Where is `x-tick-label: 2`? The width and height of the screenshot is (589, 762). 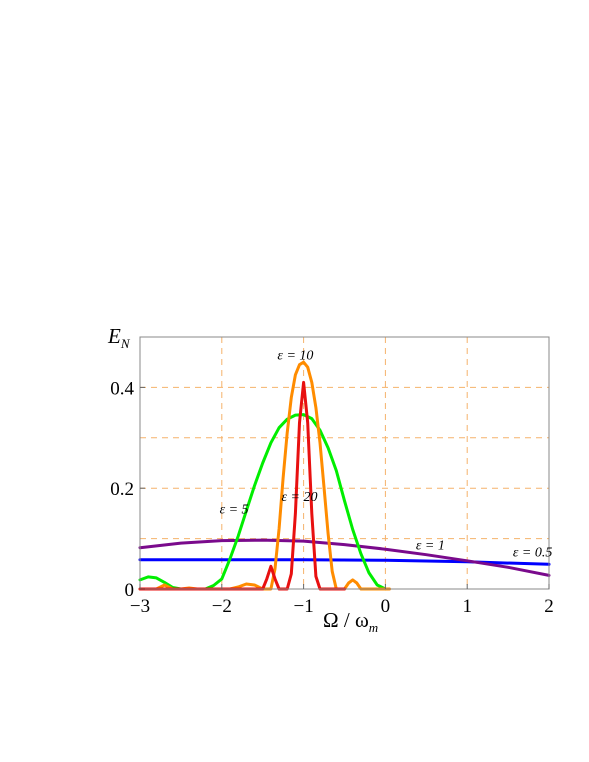
x-tick-label: 2 is located at coordinates (549, 606).